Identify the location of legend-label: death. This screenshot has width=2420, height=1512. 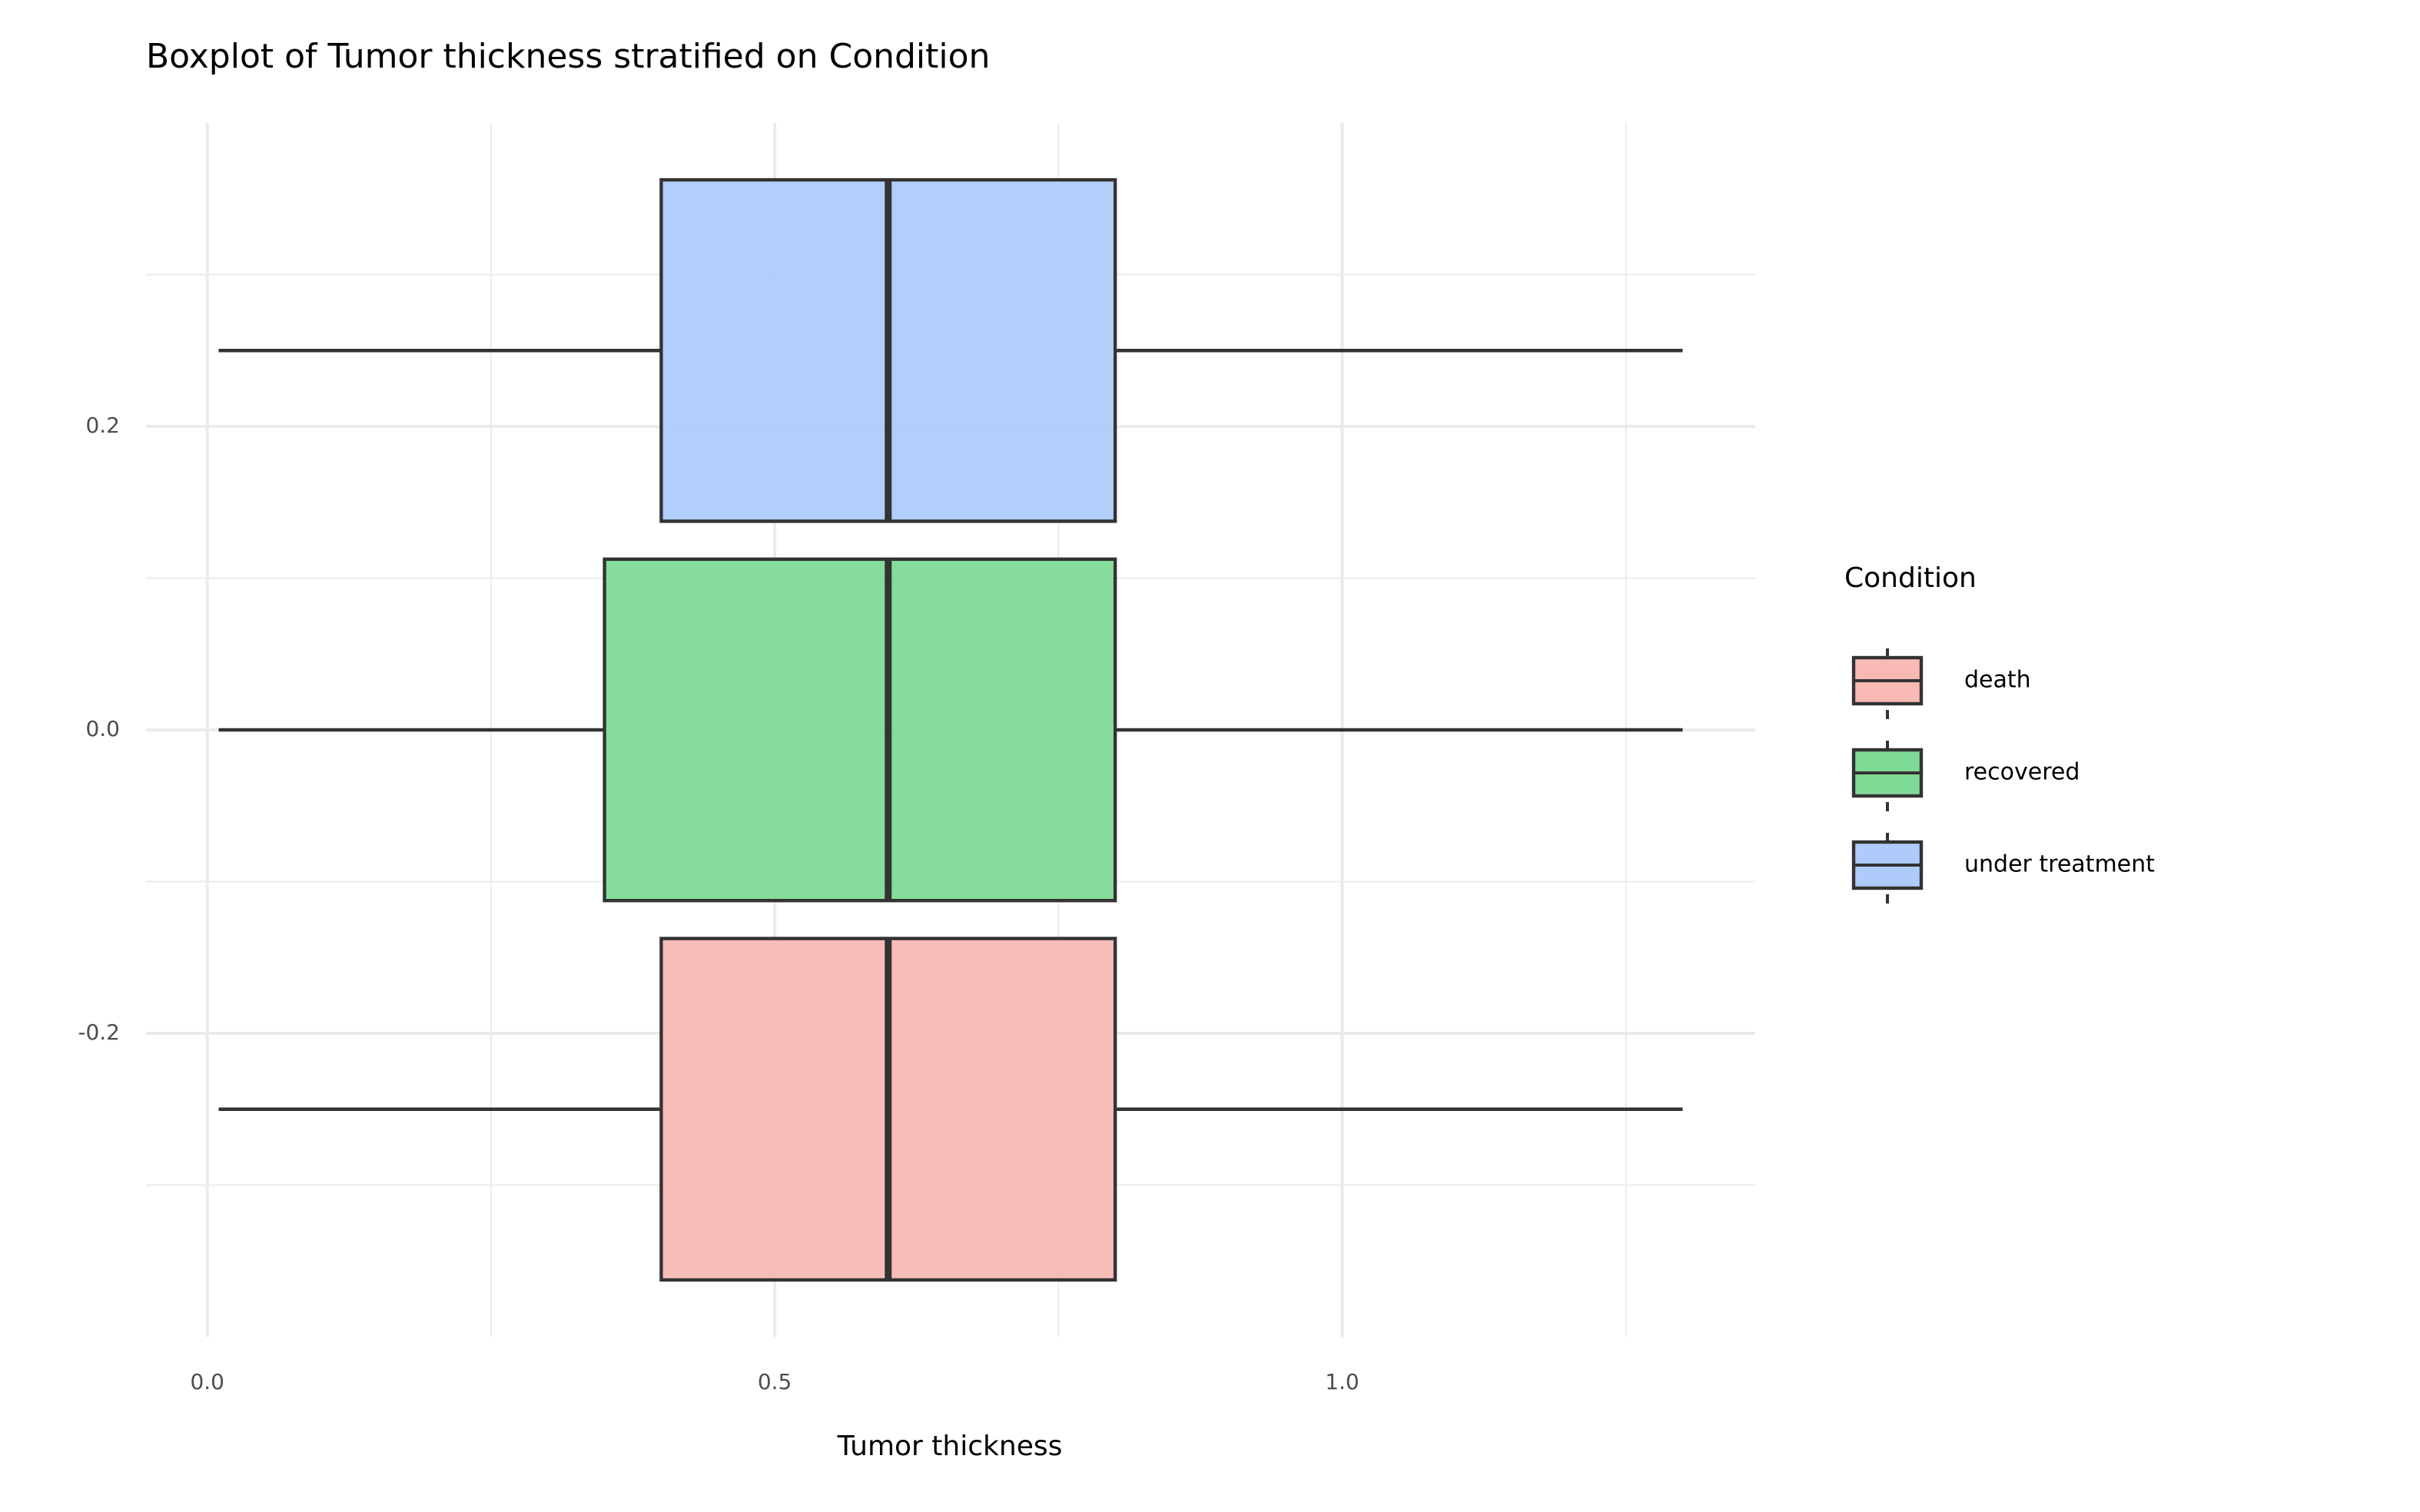
(1997, 681).